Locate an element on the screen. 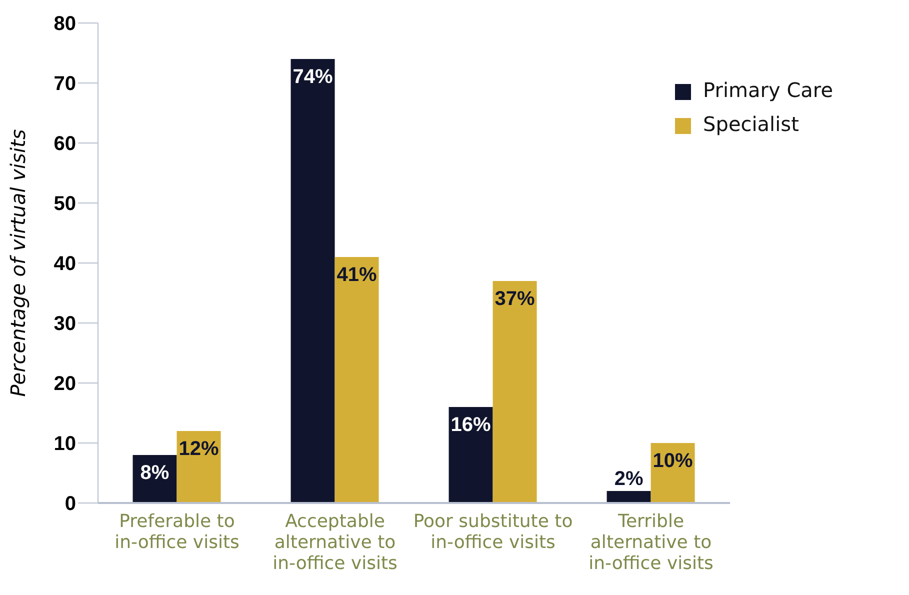  y-tick-label: 60 is located at coordinates (65, 144).